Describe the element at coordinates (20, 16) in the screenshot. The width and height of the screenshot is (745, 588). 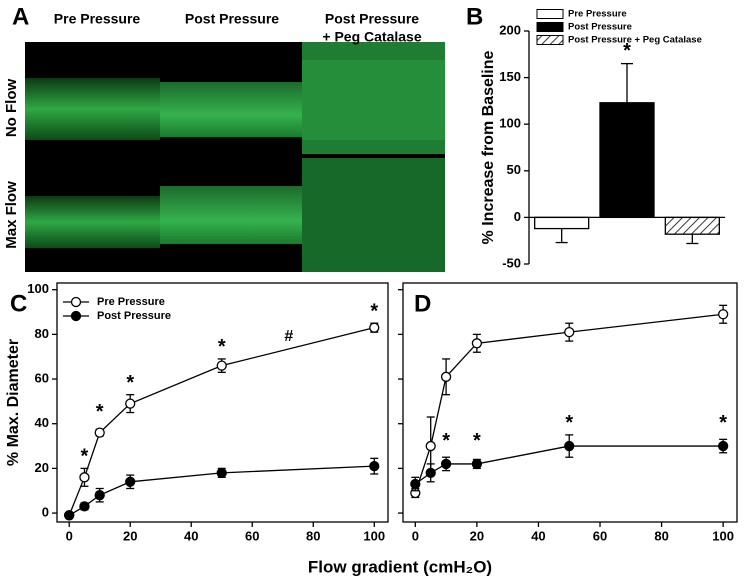
I see `panel-label: A` at that location.